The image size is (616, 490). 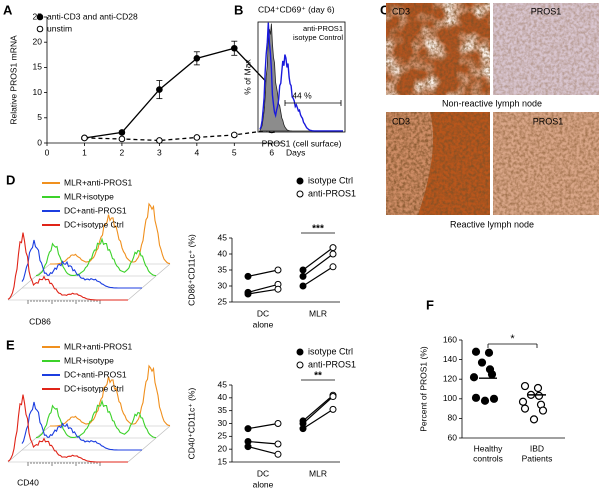 I want to click on y-tick-label: 60, so click(x=453, y=437).